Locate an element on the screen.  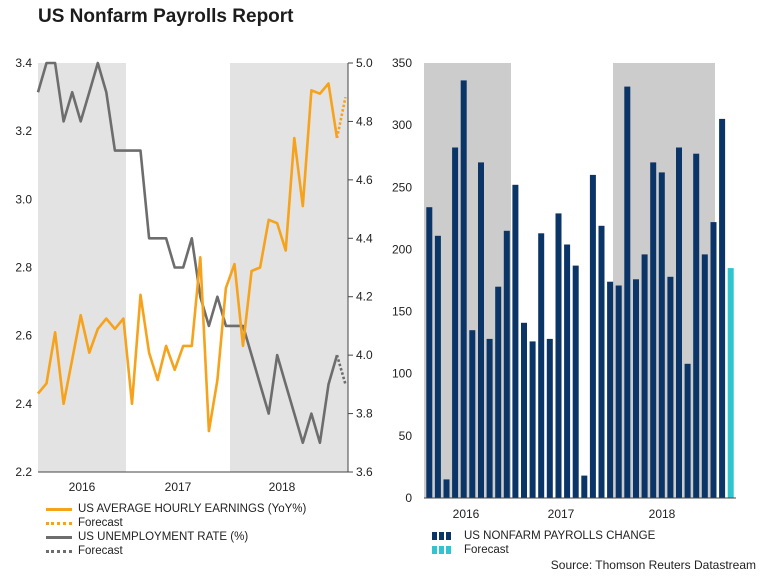
bar-axis-tick: 0 is located at coordinates (408, 498).